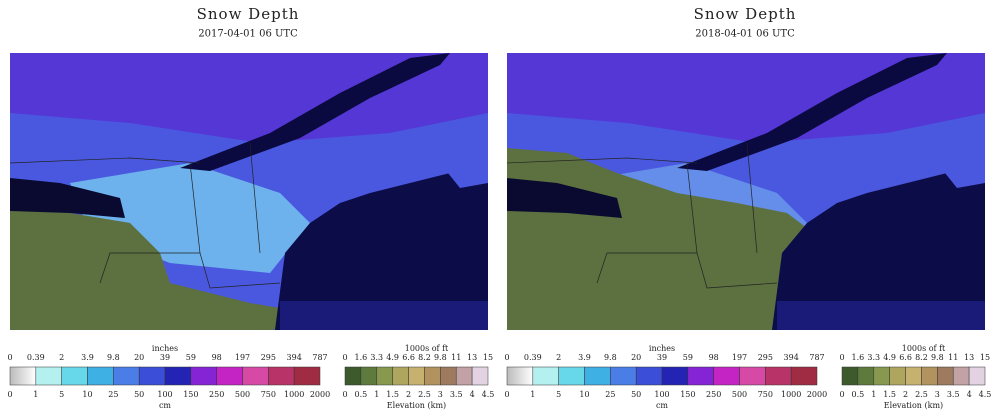 Image resolution: width=1000 pixels, height=413 pixels. What do you see at coordinates (36, 357) in the screenshot?
I see `legend-label: 0.39` at bounding box center [36, 357].